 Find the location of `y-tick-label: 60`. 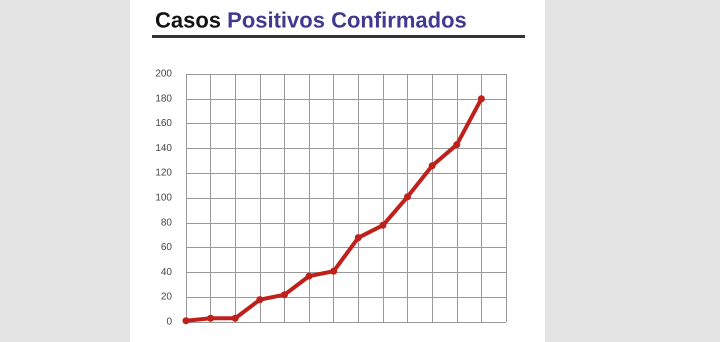

y-tick-label: 60 is located at coordinates (166, 248).